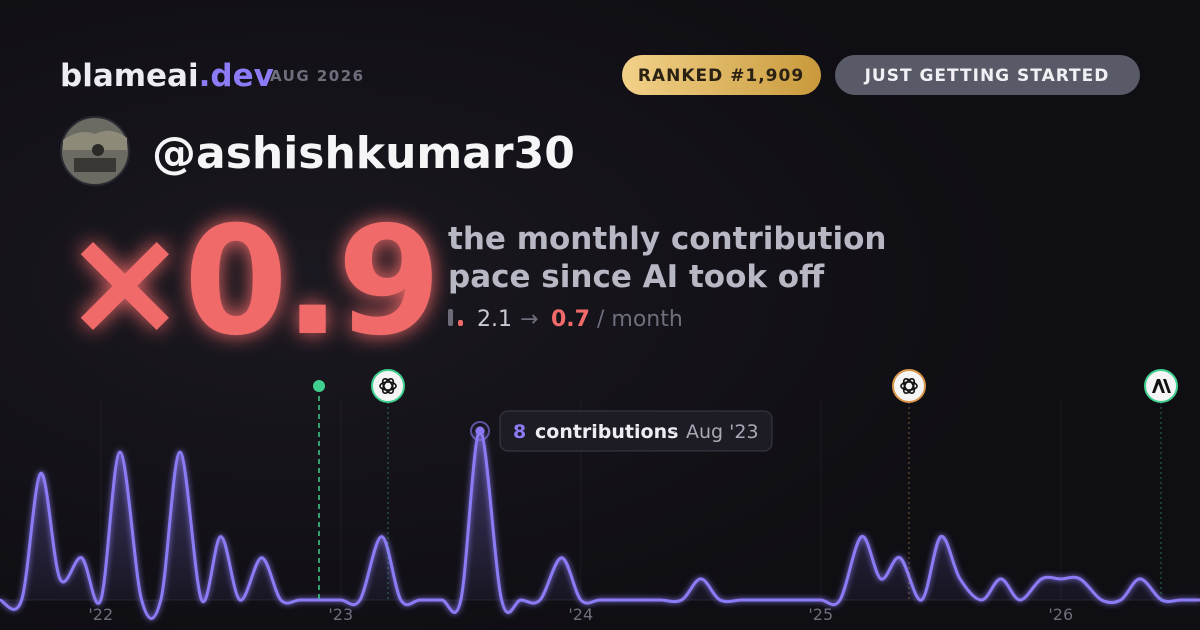  Describe the element at coordinates (317, 76) in the screenshot. I see `period: AUG 2026` at that location.